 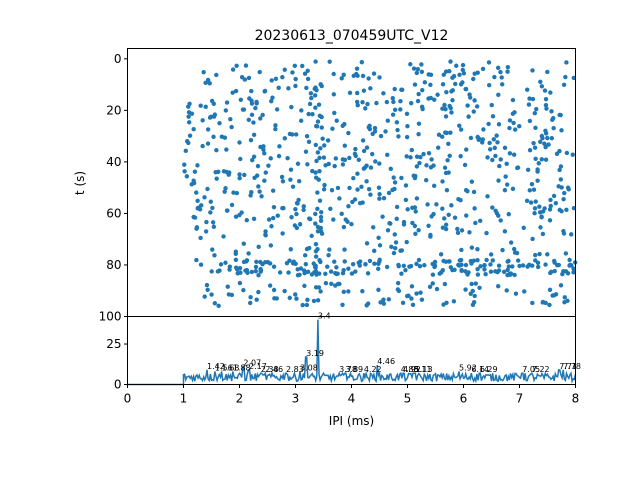 What do you see at coordinates (315, 353) in the screenshot?
I see `peak-label: 3.19` at bounding box center [315, 353].